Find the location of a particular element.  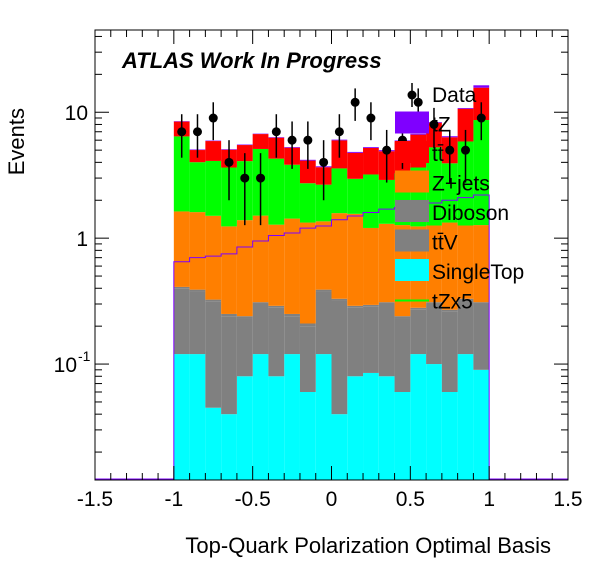

x-tick-label: 1 is located at coordinates (489, 499).